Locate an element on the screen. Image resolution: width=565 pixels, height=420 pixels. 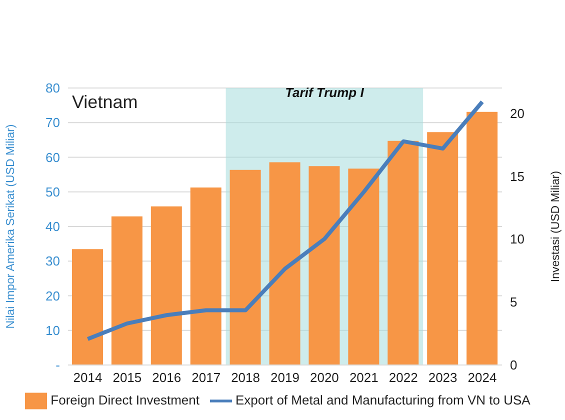
y2-tick-label: 20 is located at coordinates (517, 113).